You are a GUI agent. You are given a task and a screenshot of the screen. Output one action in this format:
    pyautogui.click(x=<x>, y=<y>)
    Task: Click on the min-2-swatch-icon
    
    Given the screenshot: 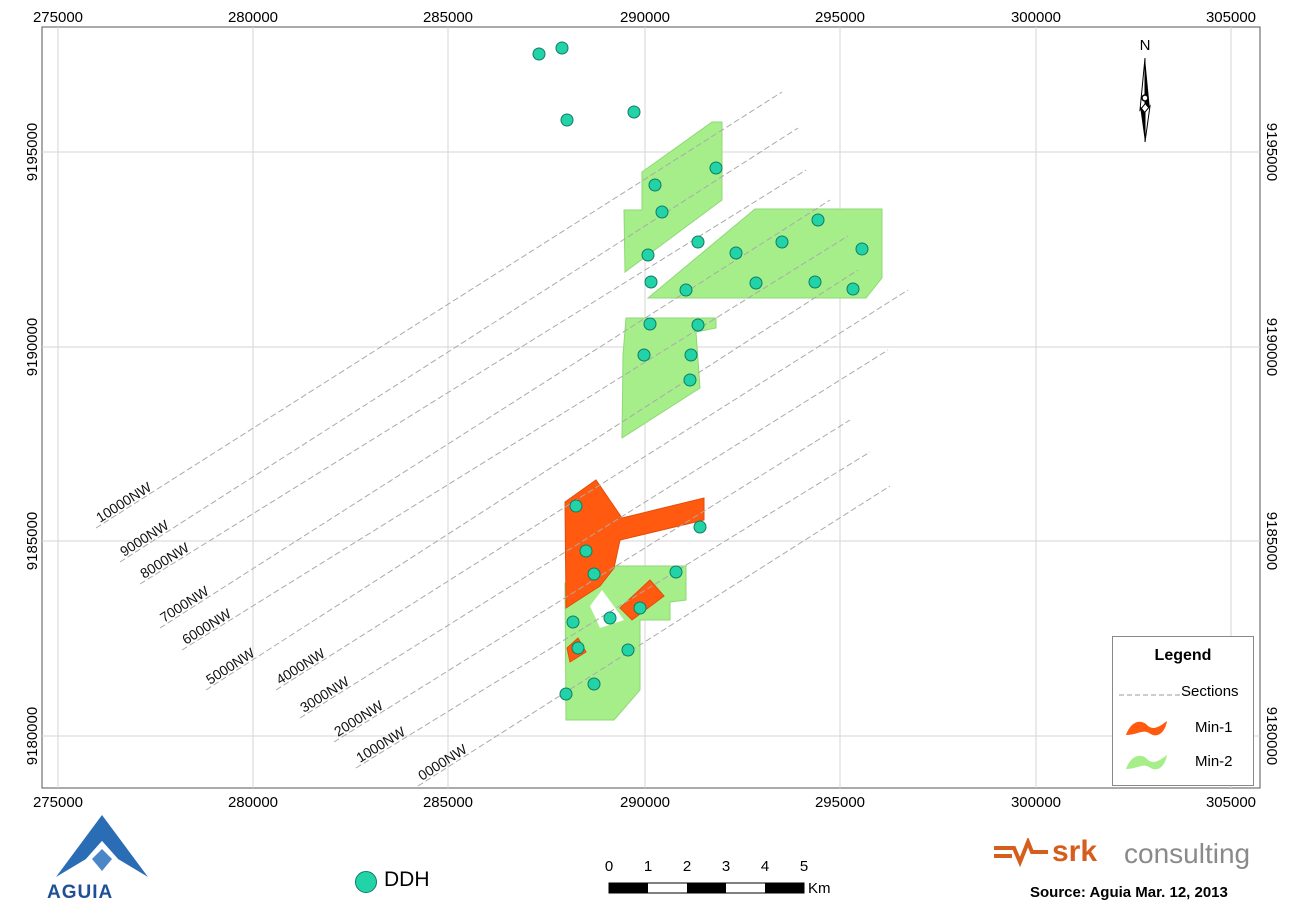 What is the action you would take?
    pyautogui.click(x=1146, y=762)
    